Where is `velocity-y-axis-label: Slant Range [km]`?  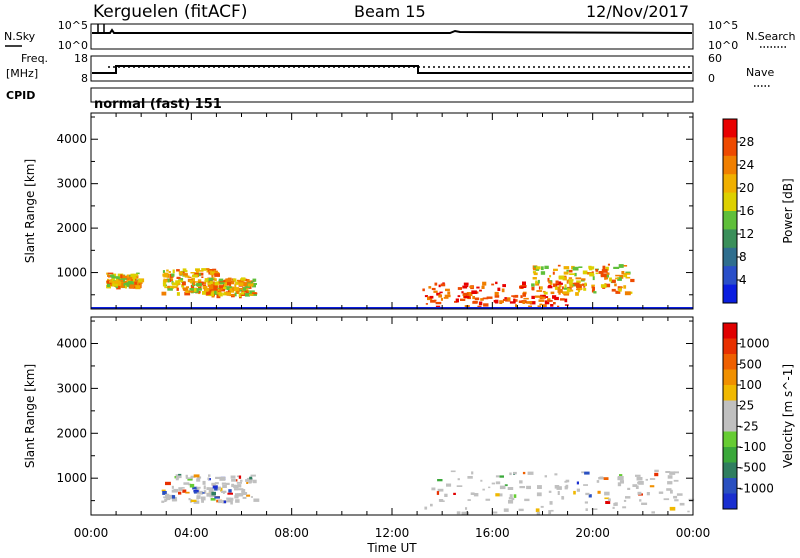 velocity-y-axis-label: Slant Range [km] is located at coordinates (30, 416).